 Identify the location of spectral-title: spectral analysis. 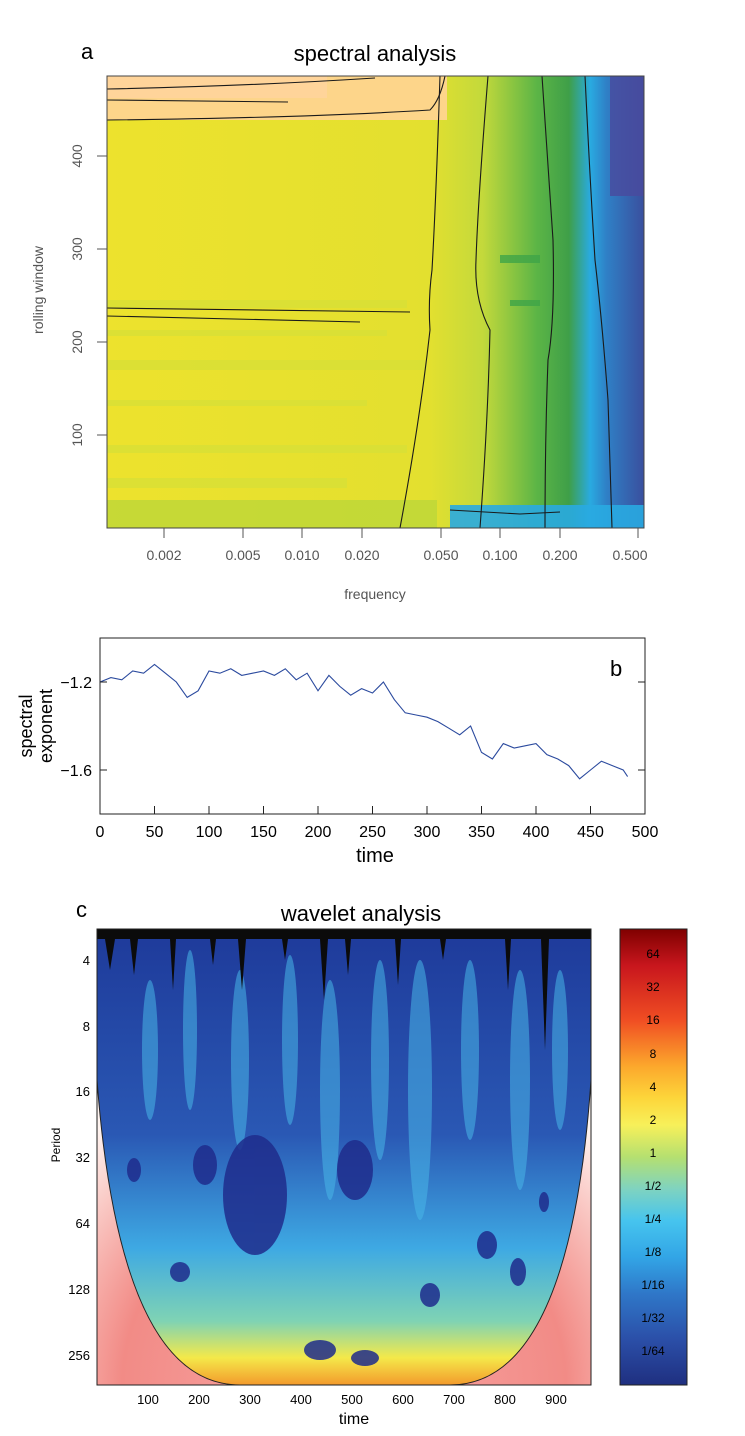
(375, 53).